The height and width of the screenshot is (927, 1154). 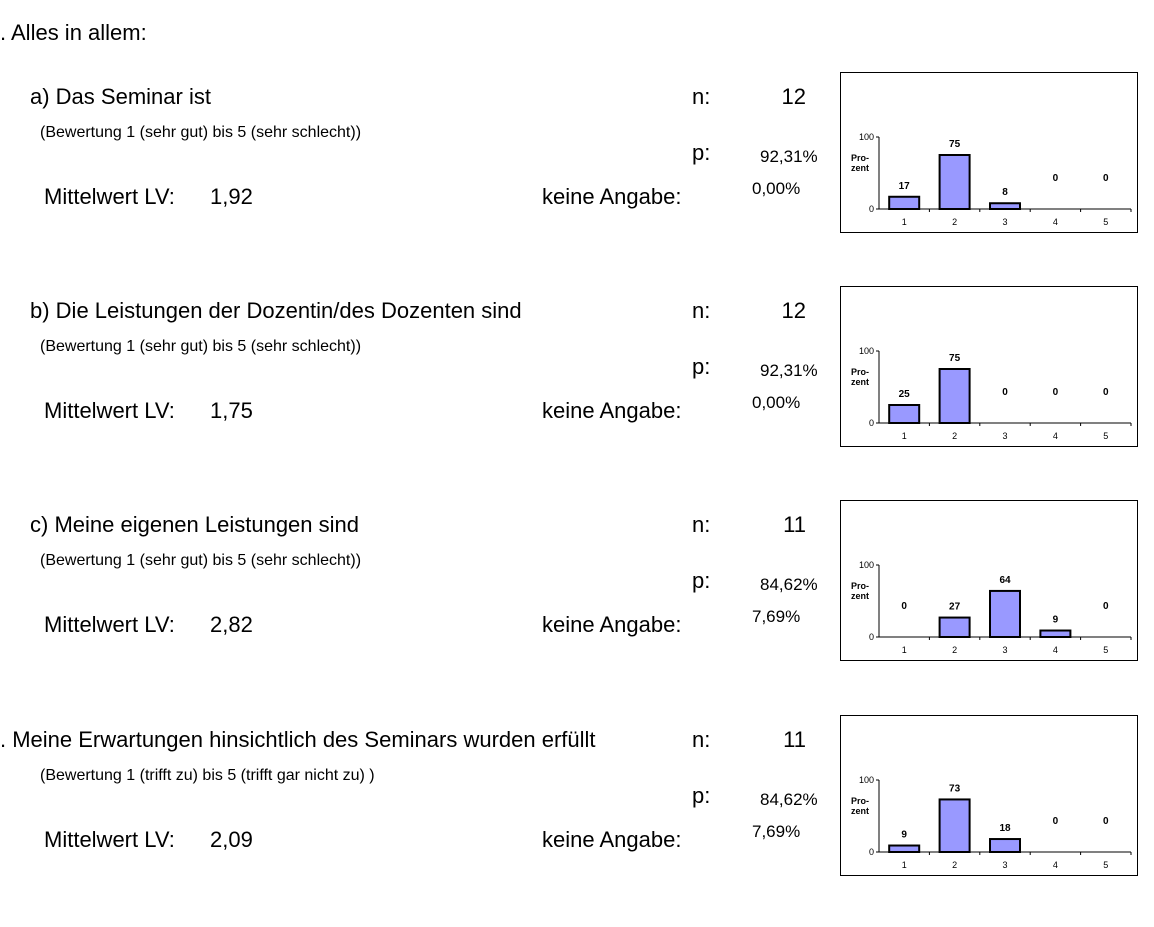 What do you see at coordinates (789, 370) in the screenshot?
I see `p-value: 92,31%` at bounding box center [789, 370].